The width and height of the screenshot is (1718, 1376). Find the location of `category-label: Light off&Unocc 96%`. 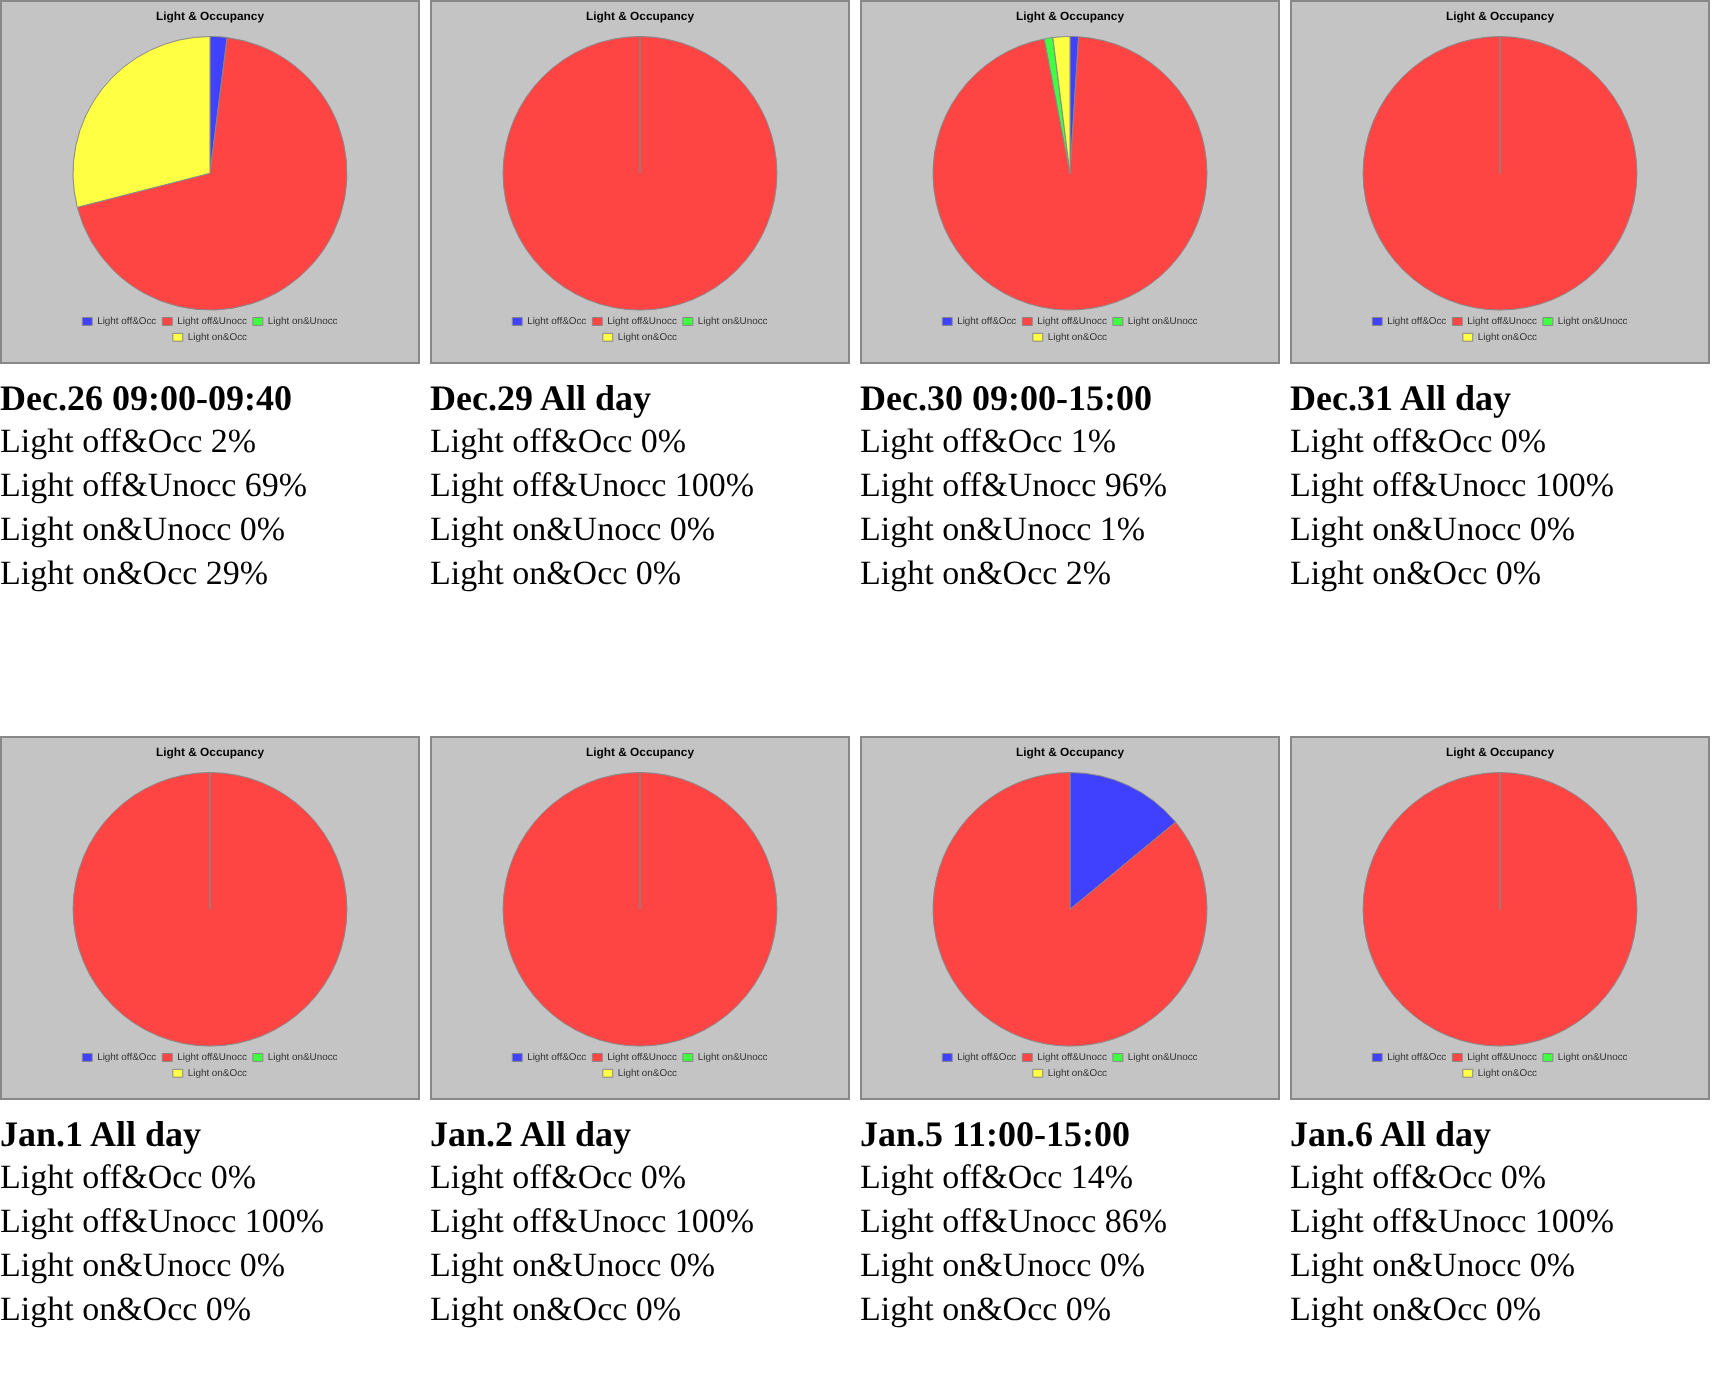

category-label: Light off&Unocc 96% is located at coordinates (1014, 485).